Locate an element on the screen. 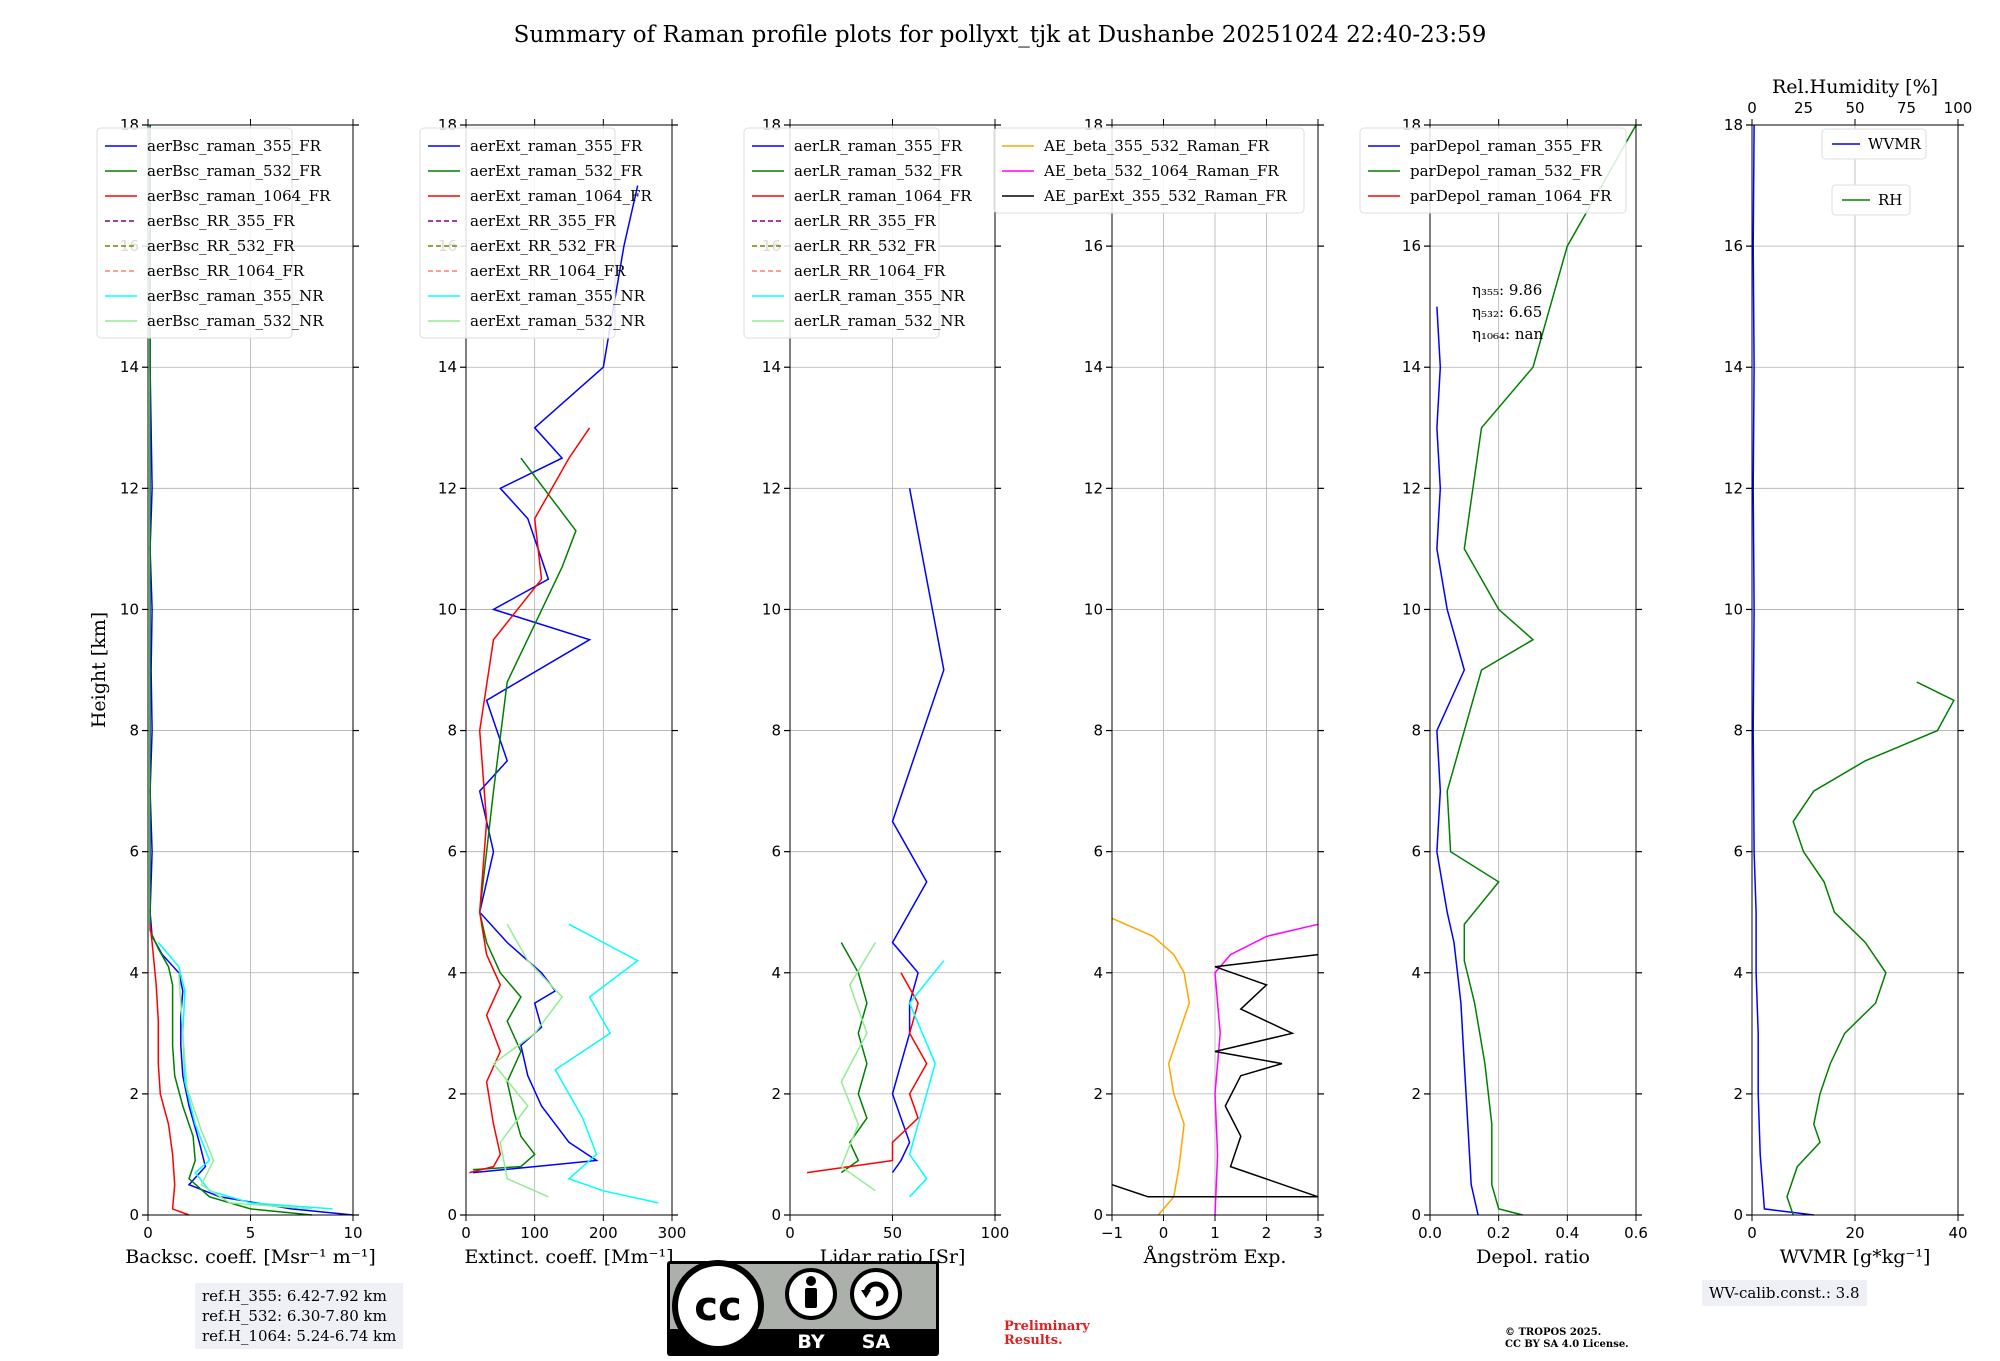  legend-label: WVMR is located at coordinates (1895, 144).